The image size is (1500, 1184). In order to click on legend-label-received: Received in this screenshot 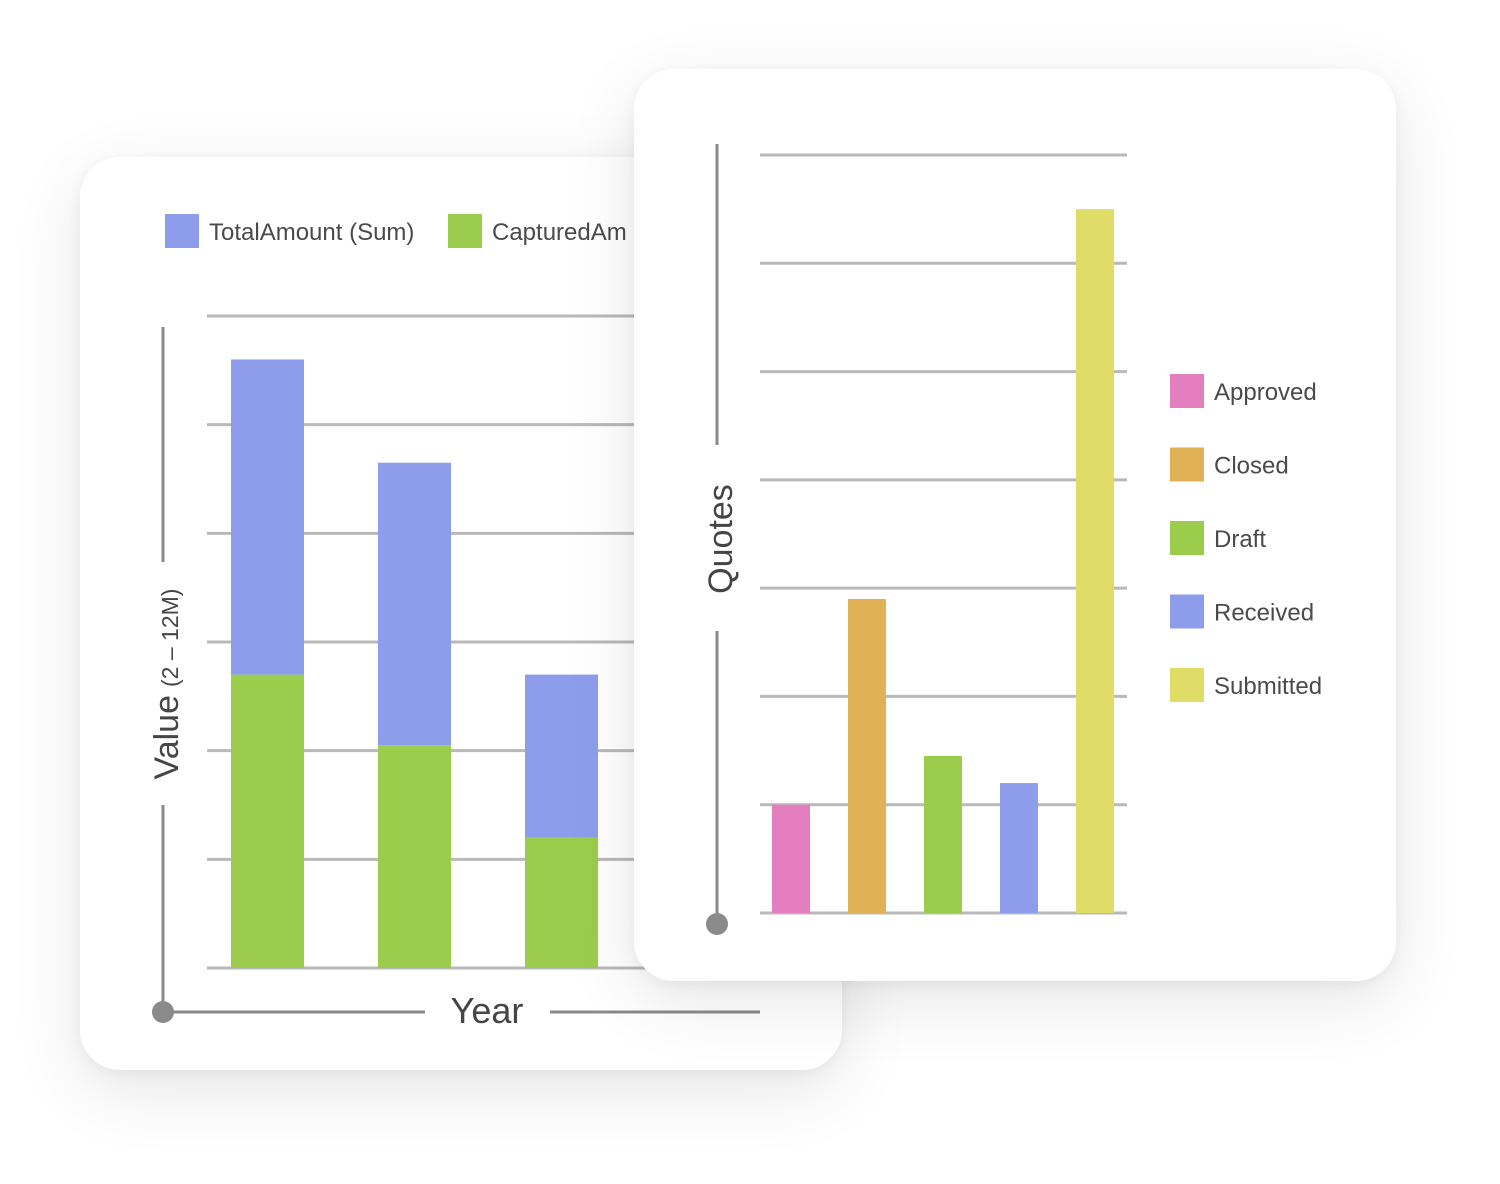, I will do `click(1264, 613)`.